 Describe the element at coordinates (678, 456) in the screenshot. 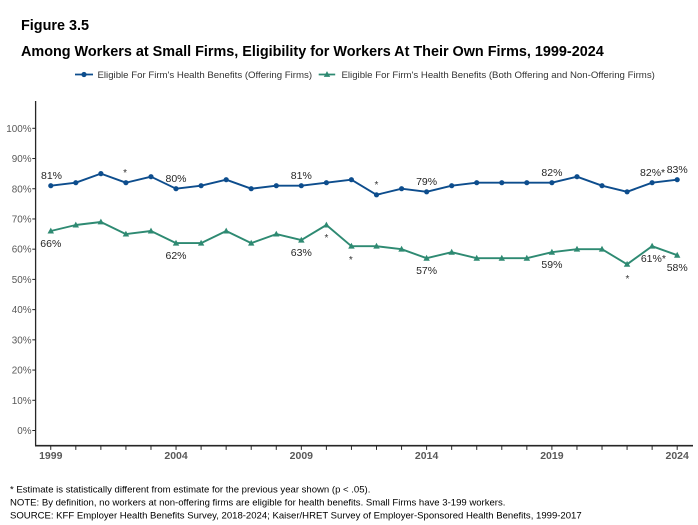

I see `svg-text: 2024` at that location.